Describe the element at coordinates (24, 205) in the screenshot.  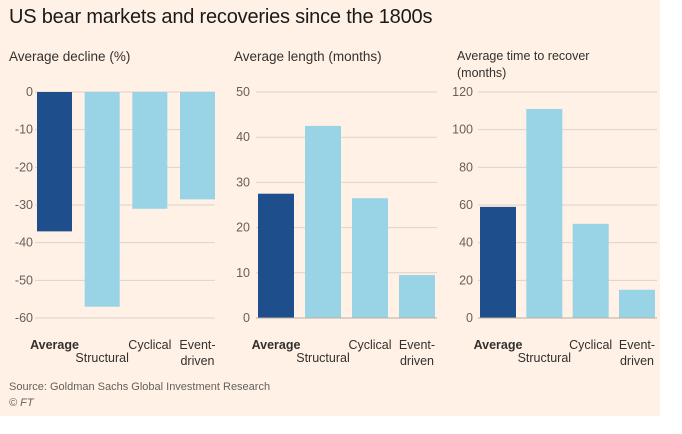
I see `y-tick-label: -30` at that location.